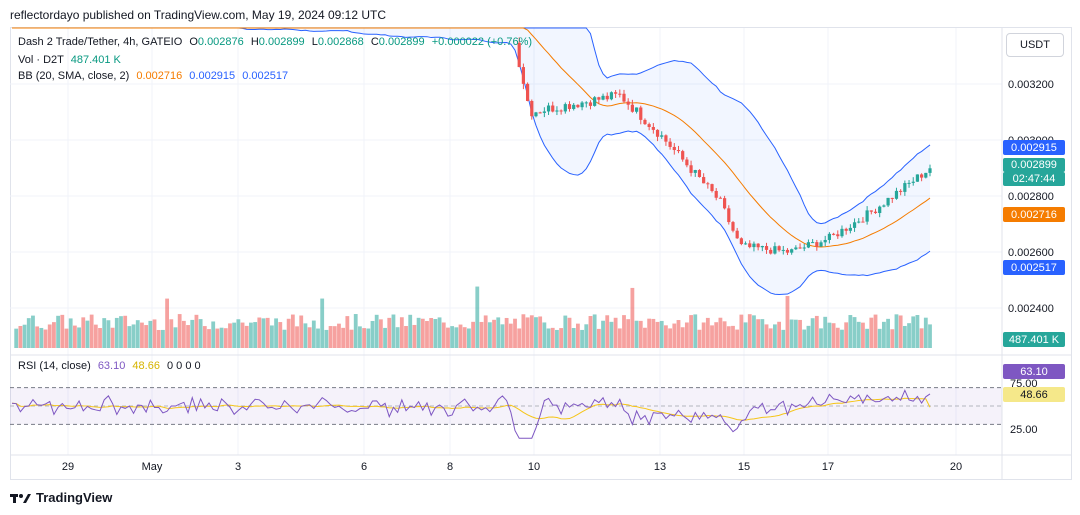 The width and height of the screenshot is (1080, 515). Describe the element at coordinates (69, 60) in the screenshot. I see `volume-legend: Vol · D2T 487.401 K` at that location.